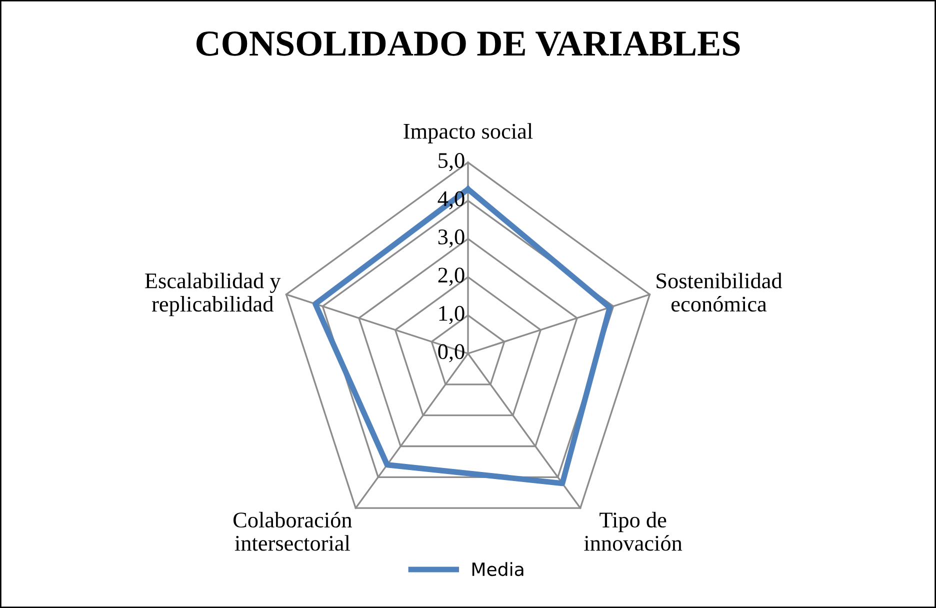 The width and height of the screenshot is (936, 608). What do you see at coordinates (633, 531) in the screenshot?
I see `spoke-label: Tipo de innovación` at bounding box center [633, 531].